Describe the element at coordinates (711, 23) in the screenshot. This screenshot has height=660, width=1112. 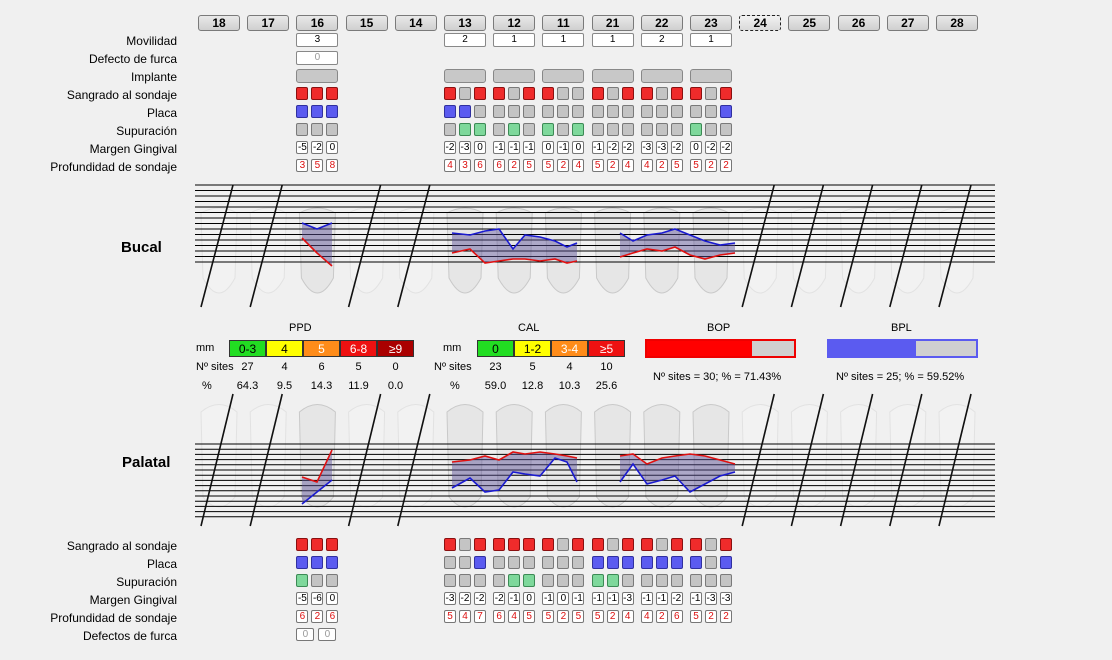
I see `tooth-button-23: 23` at that location.